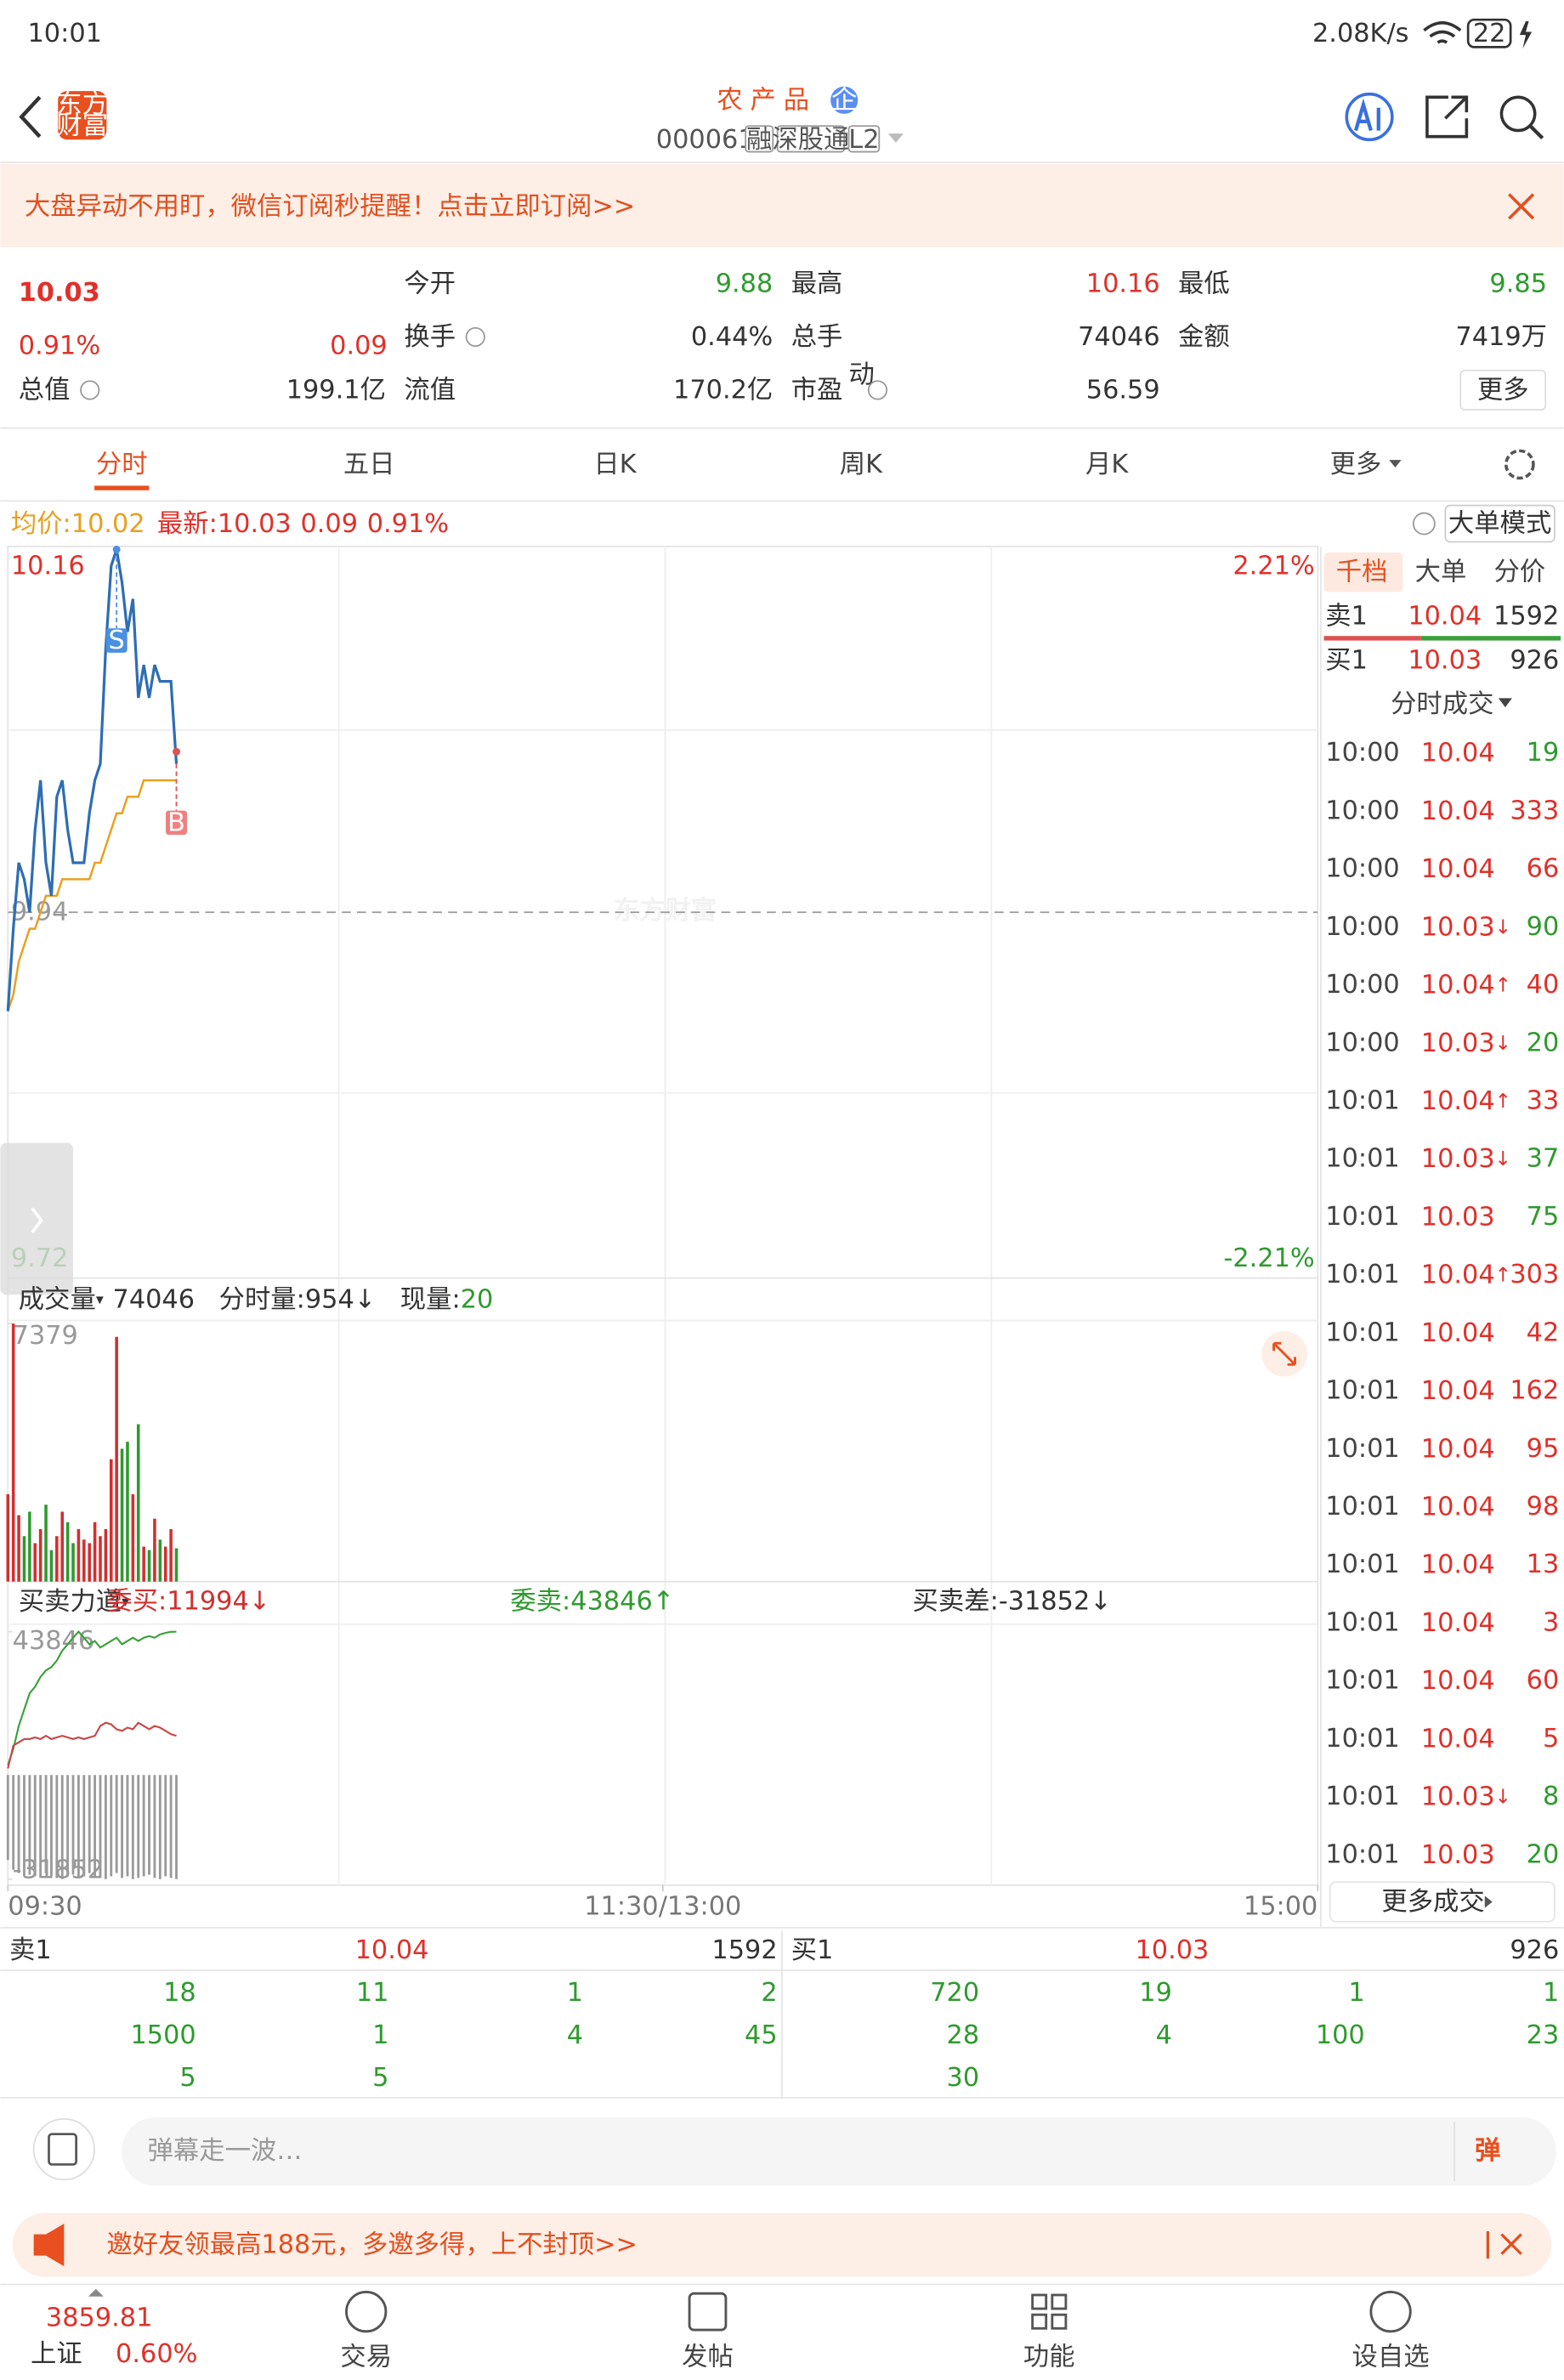 This screenshot has width=1564, height=2380. Describe the element at coordinates (782, 205) in the screenshot. I see `banner` at that location.